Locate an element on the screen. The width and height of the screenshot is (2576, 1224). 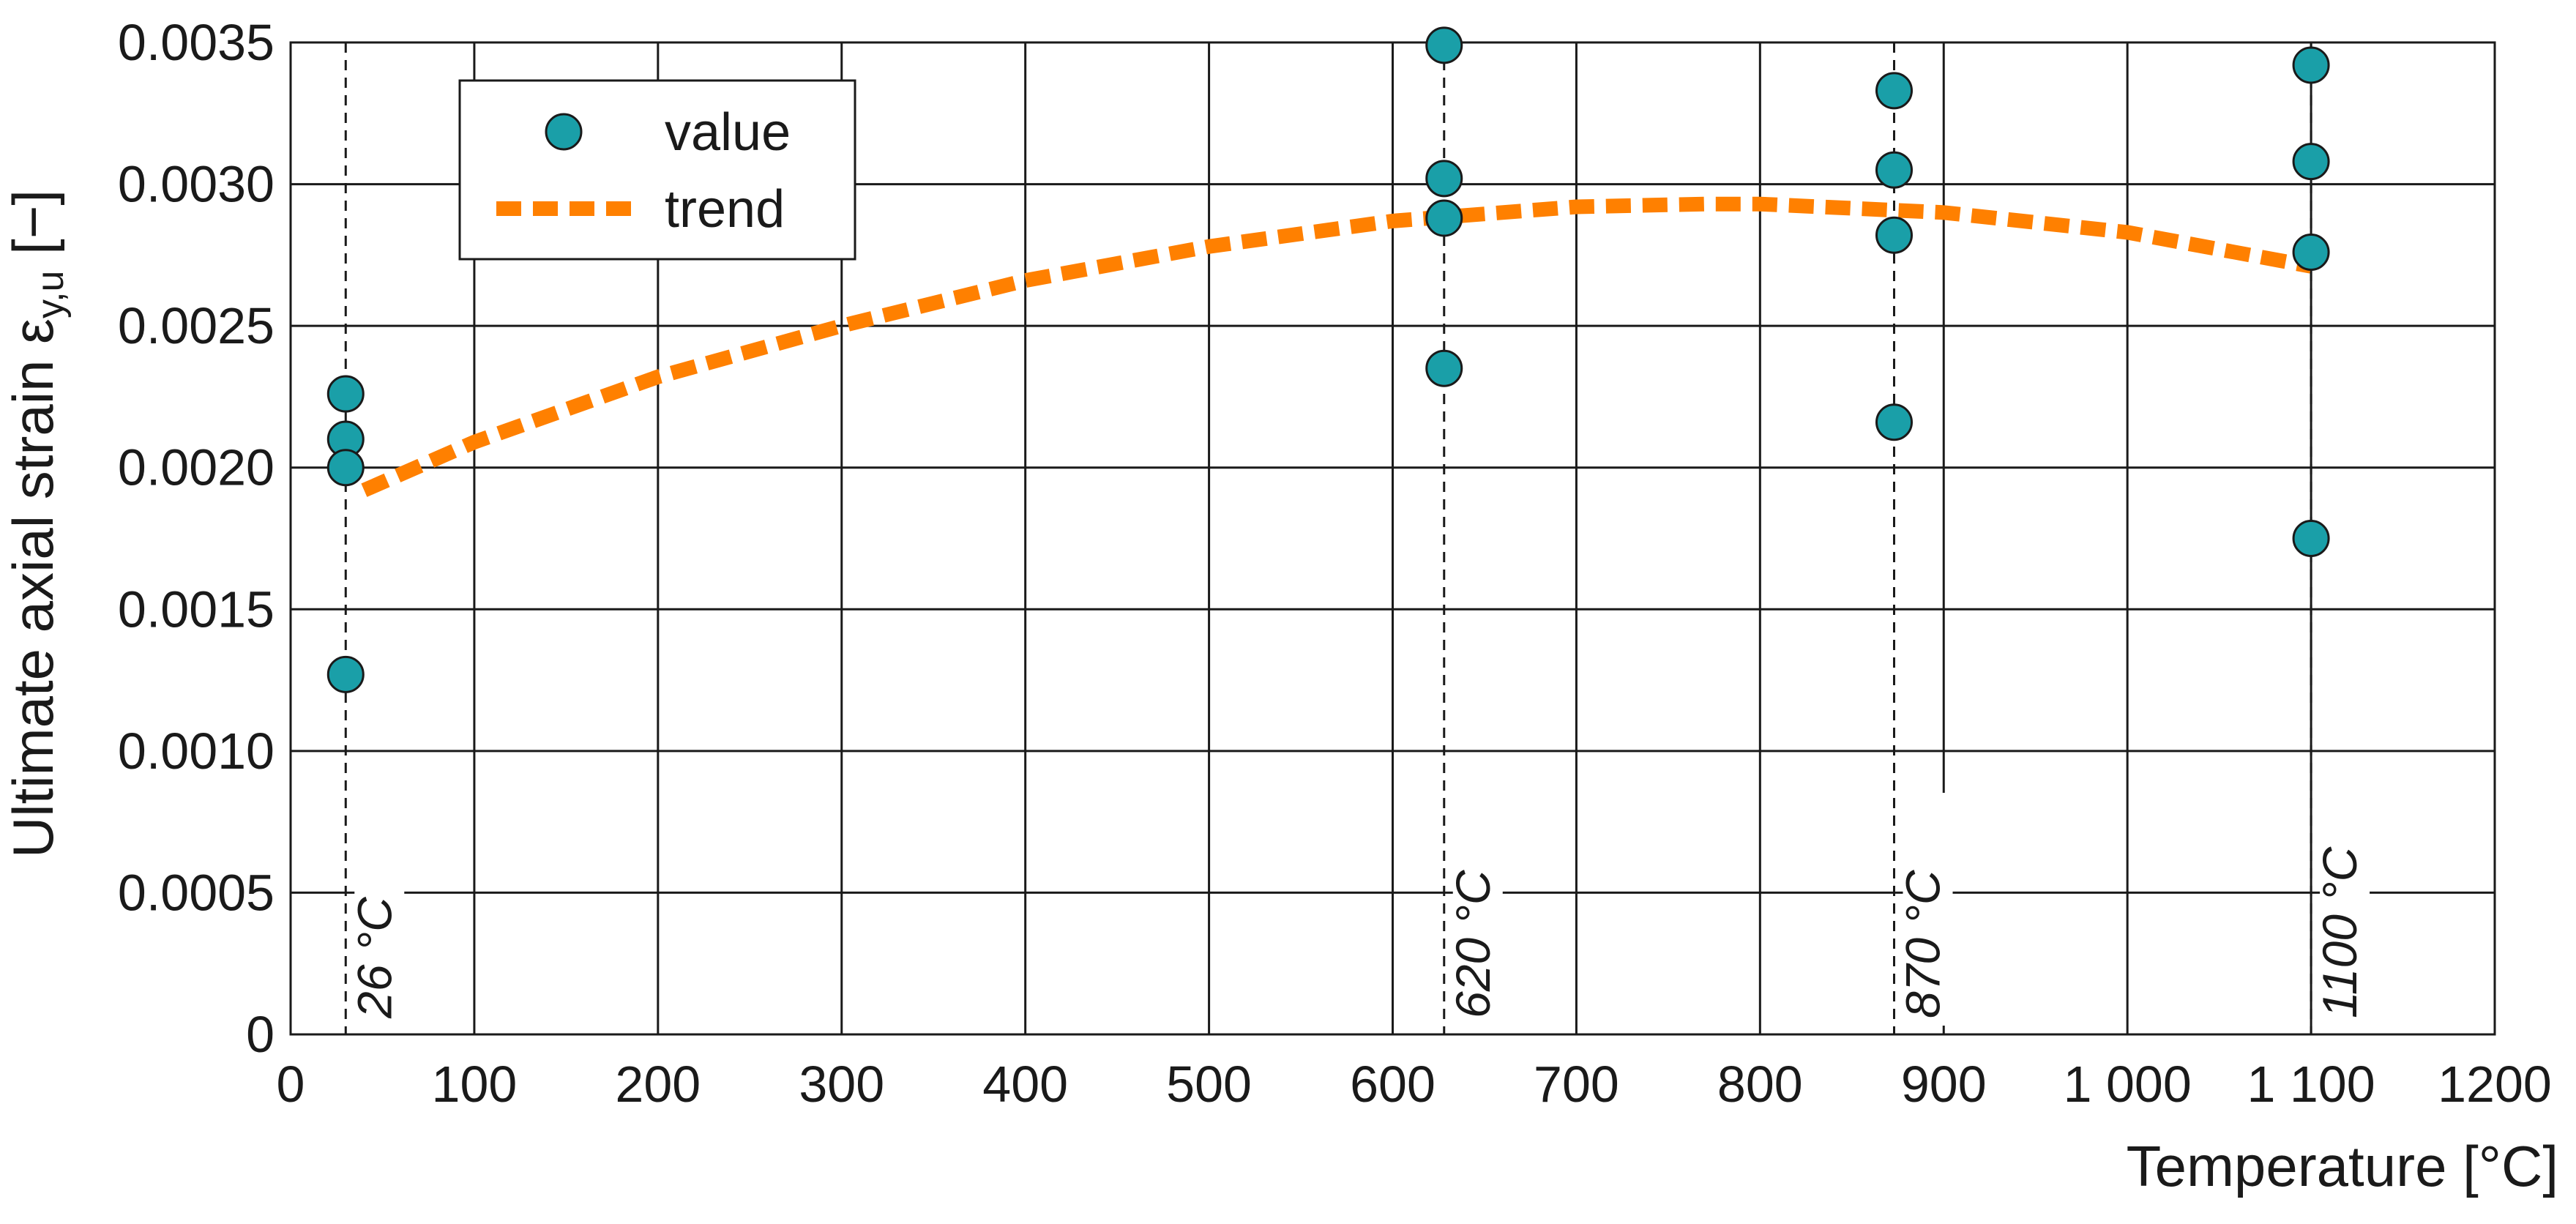
legend-box is located at coordinates (657, 170).